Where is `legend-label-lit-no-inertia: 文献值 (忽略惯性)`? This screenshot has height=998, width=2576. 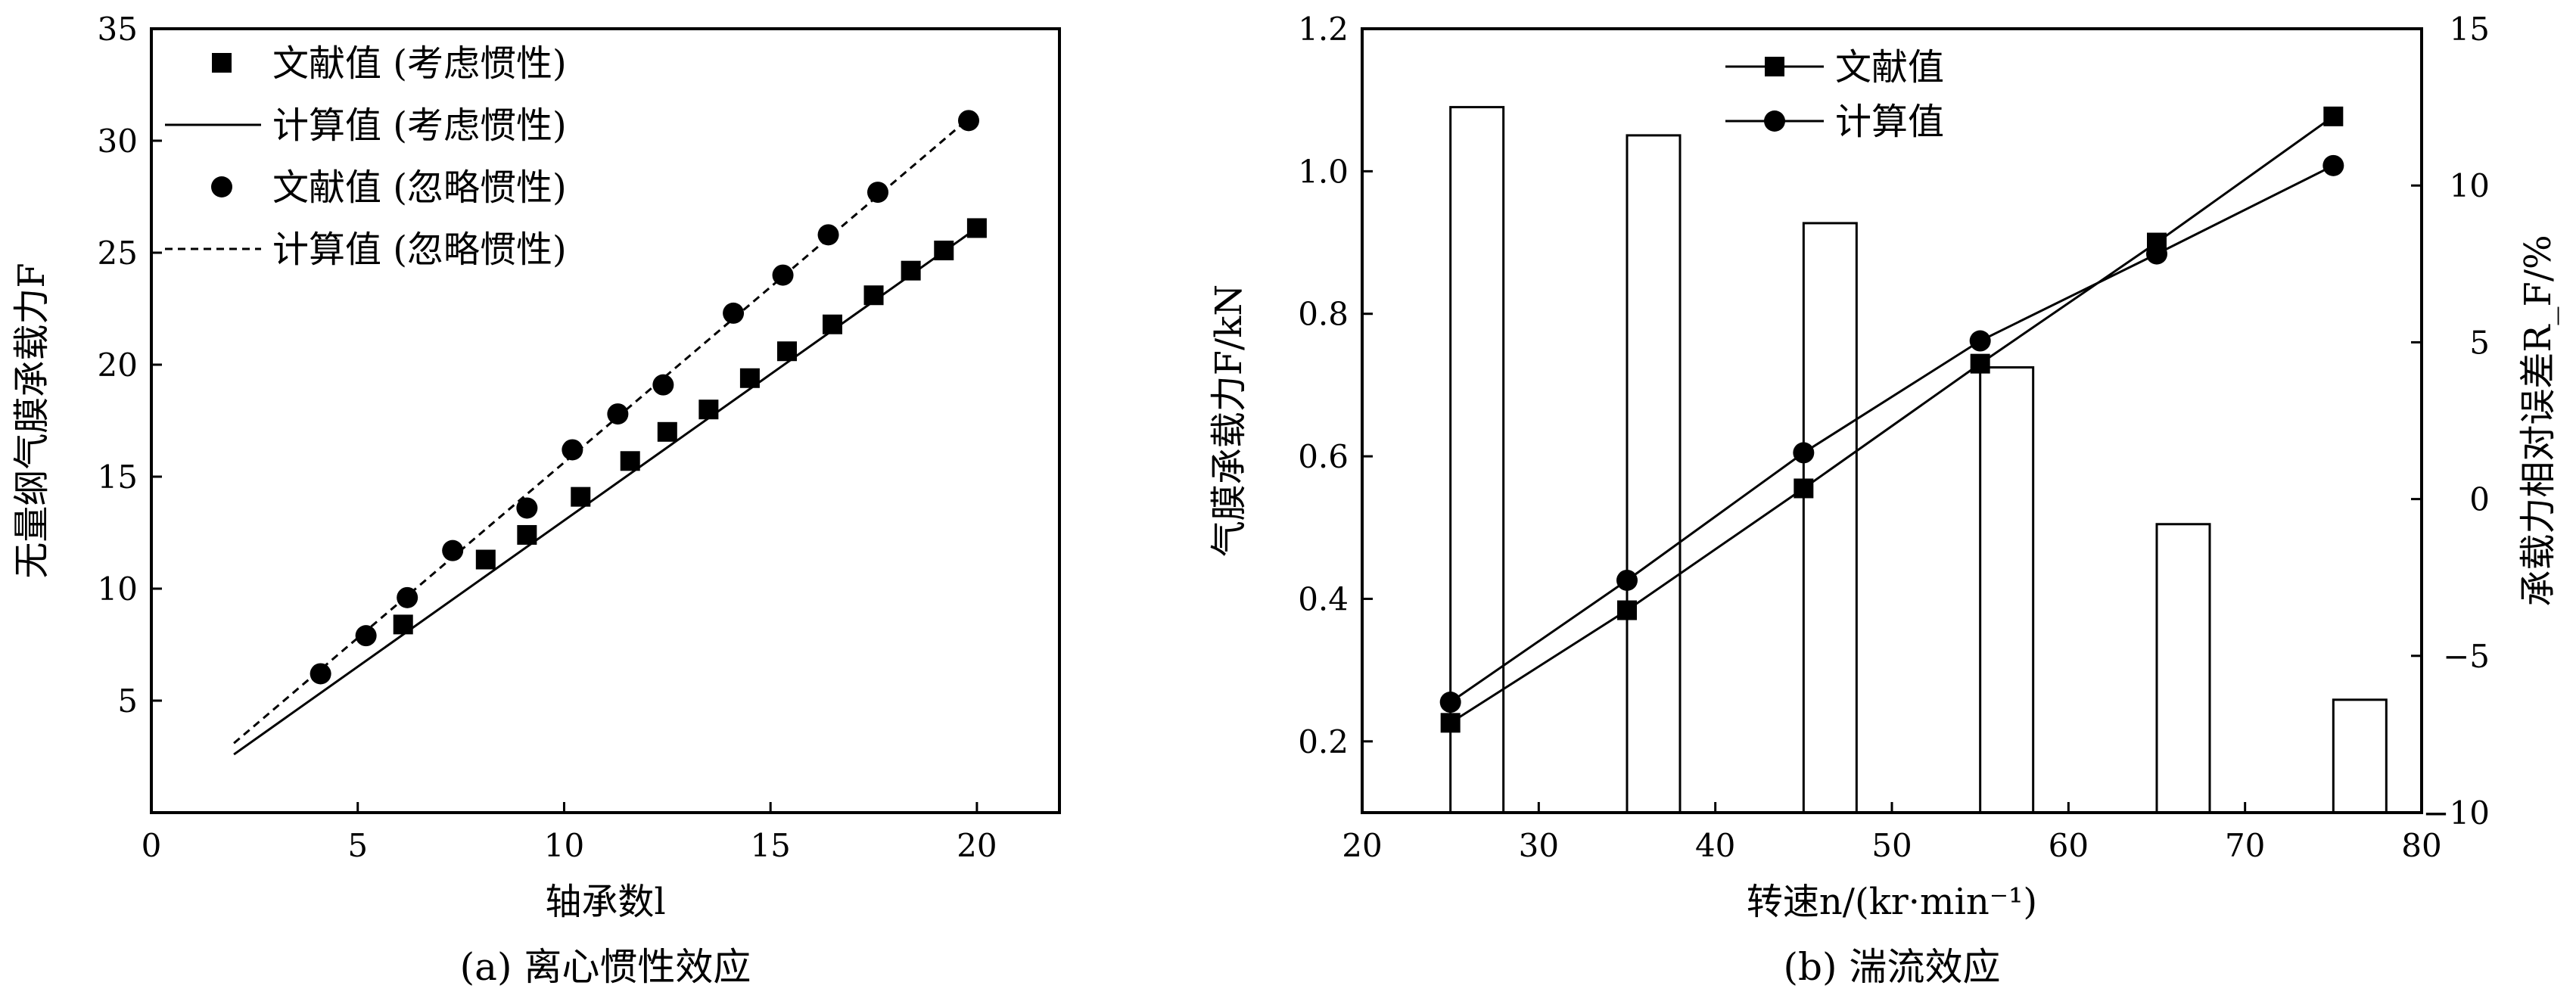
legend-label-lit-no-inertia: 文献值 (忽略惯性) is located at coordinates (419, 187).